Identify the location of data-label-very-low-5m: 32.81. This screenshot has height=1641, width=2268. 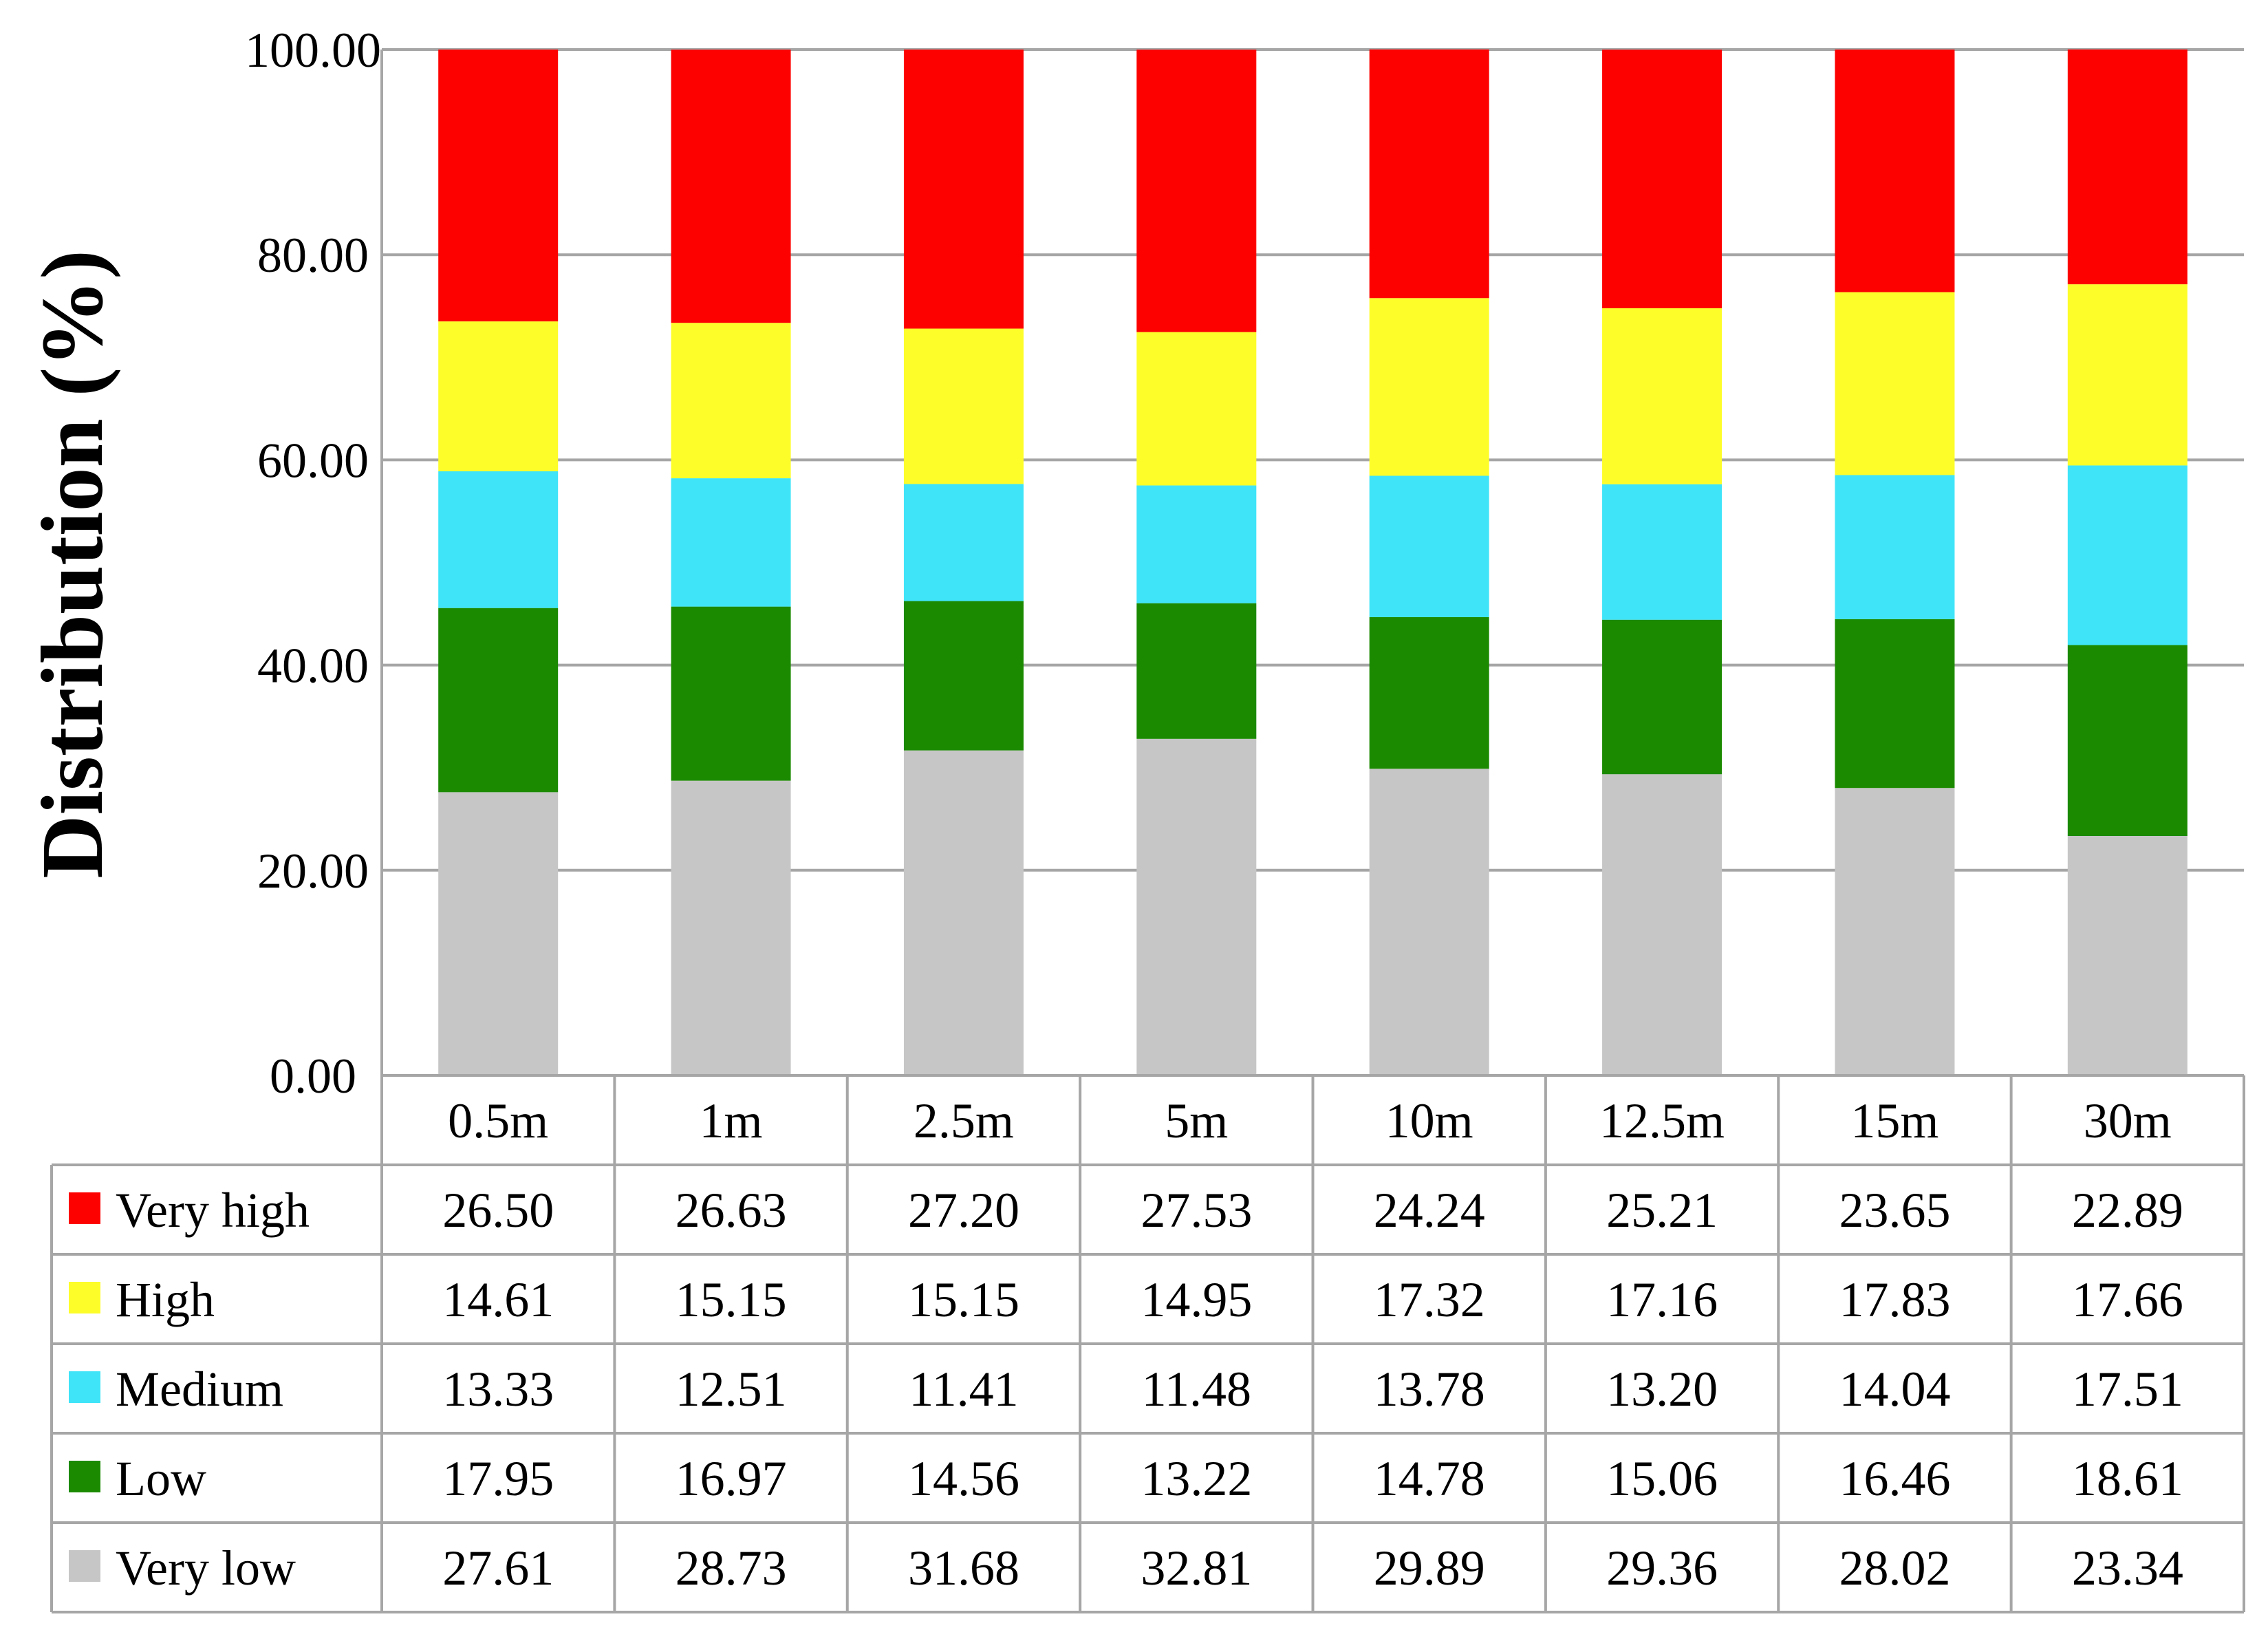
(1196, 1568).